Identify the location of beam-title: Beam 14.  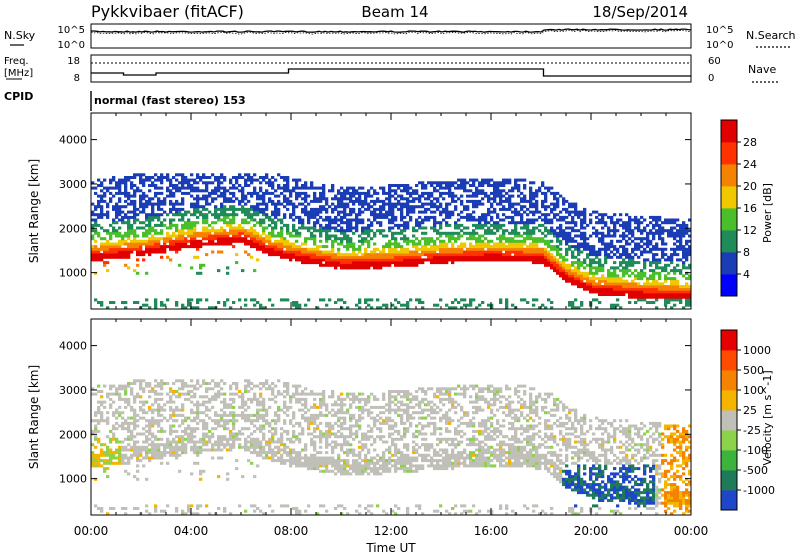
(394, 12).